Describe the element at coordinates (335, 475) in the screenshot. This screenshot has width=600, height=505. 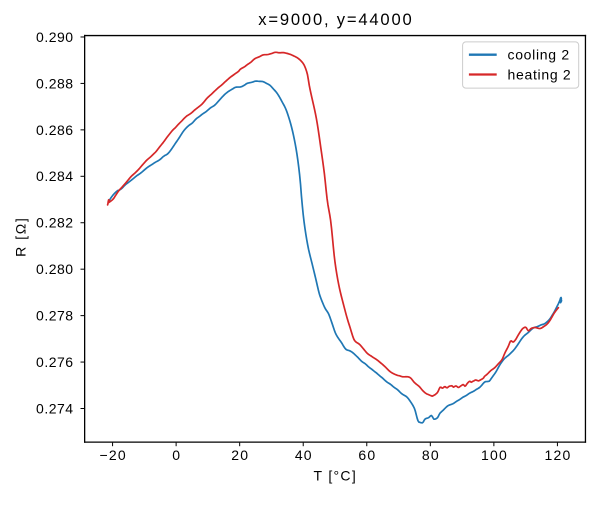
I see `svg-text: T [°C]` at that location.